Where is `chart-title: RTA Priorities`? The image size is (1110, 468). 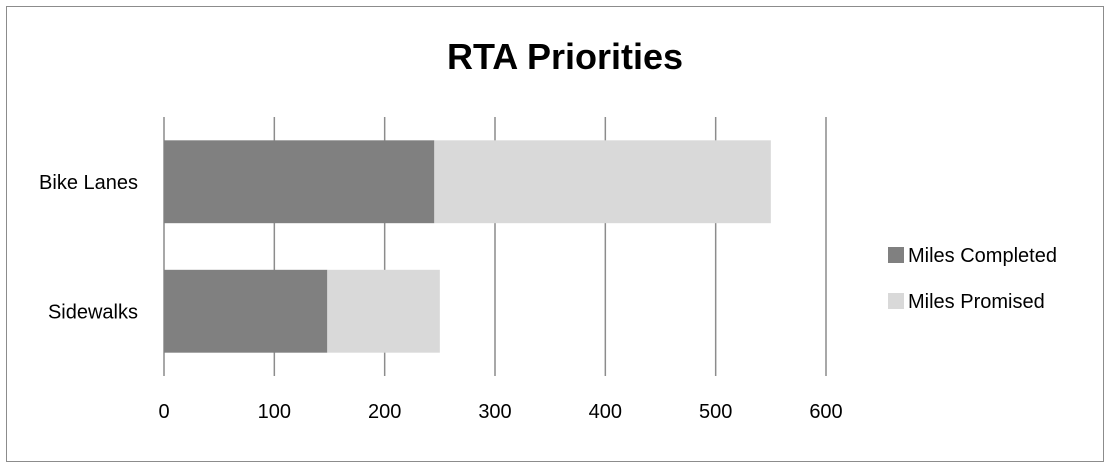
chart-title: RTA Priorities is located at coordinates (565, 56).